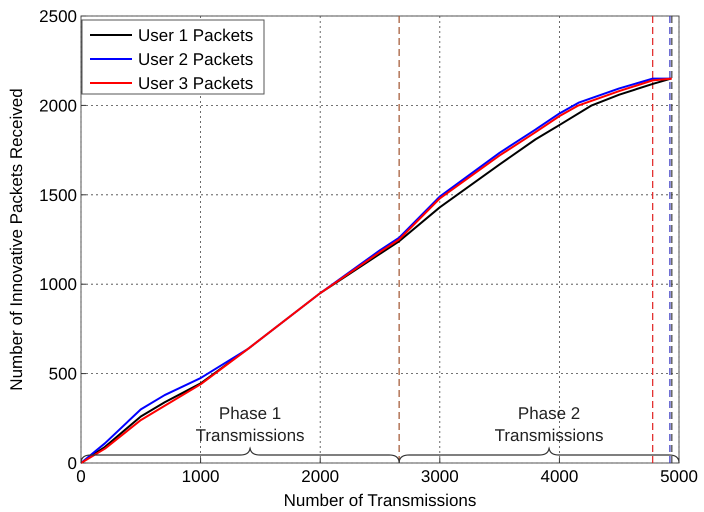  What do you see at coordinates (58, 195) in the screenshot?
I see `y-tick-label: 1500` at bounding box center [58, 195].